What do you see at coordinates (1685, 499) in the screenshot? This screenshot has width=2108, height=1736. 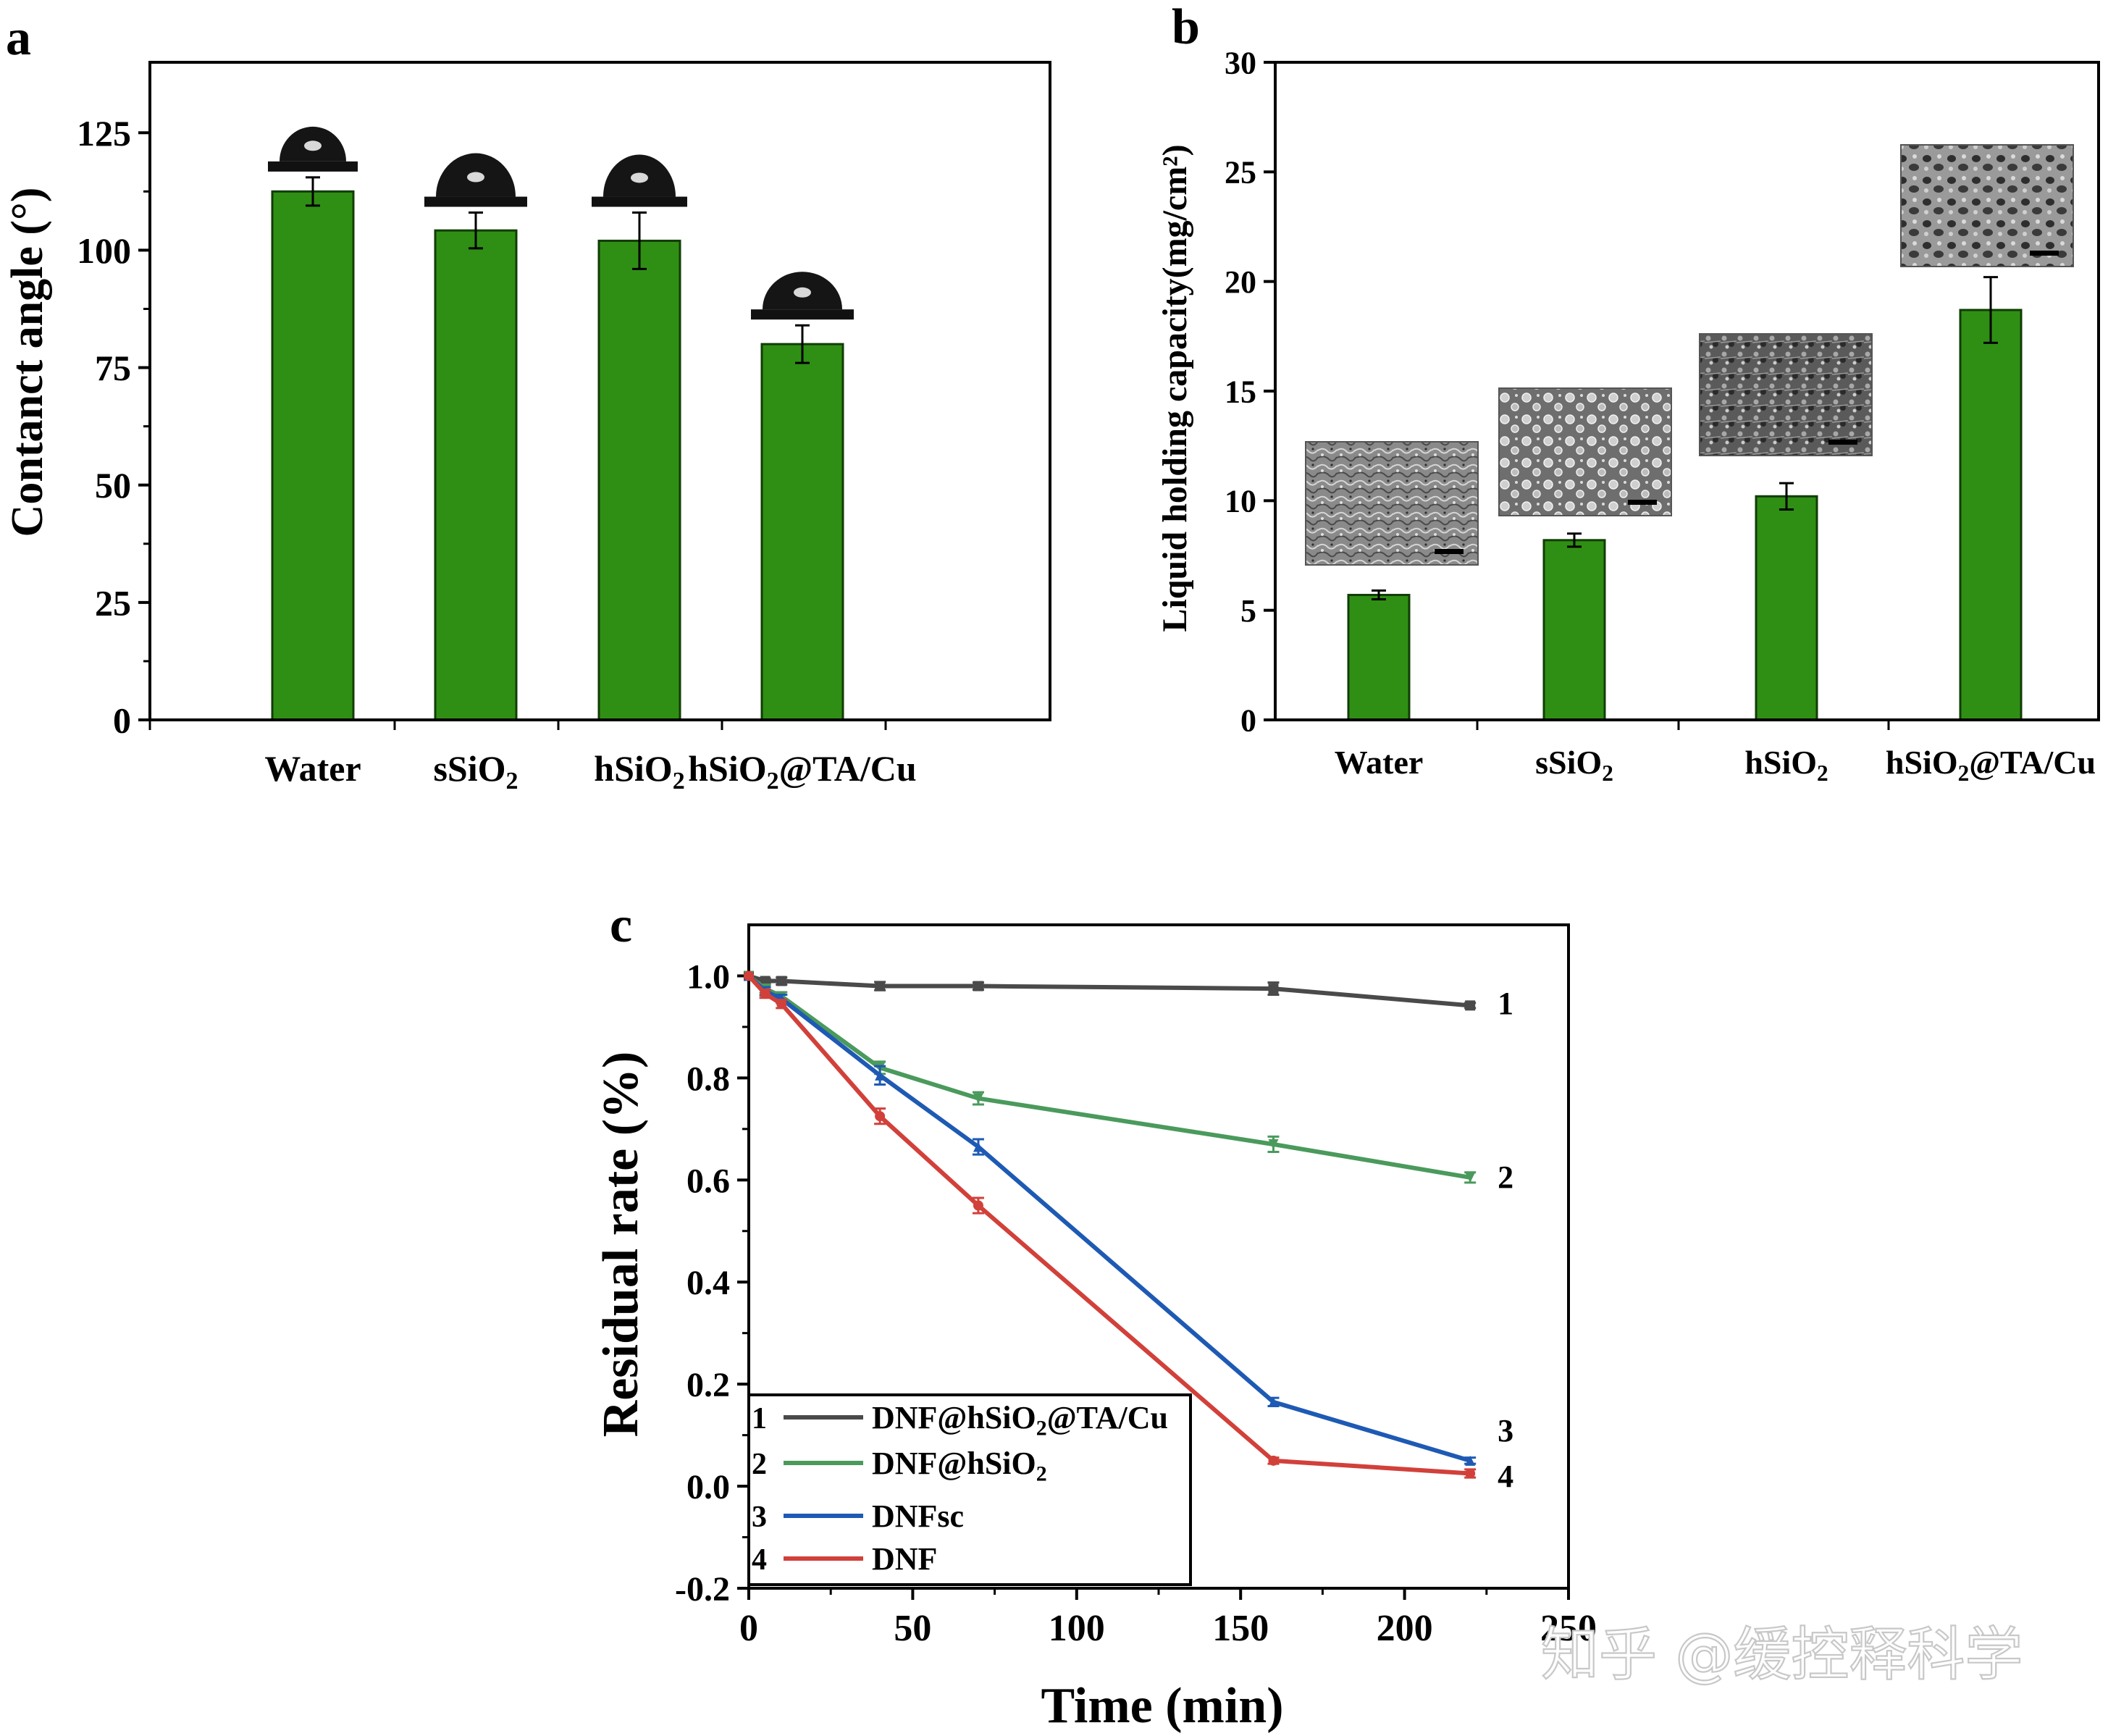 I see `panel-b-bars` at bounding box center [1685, 499].